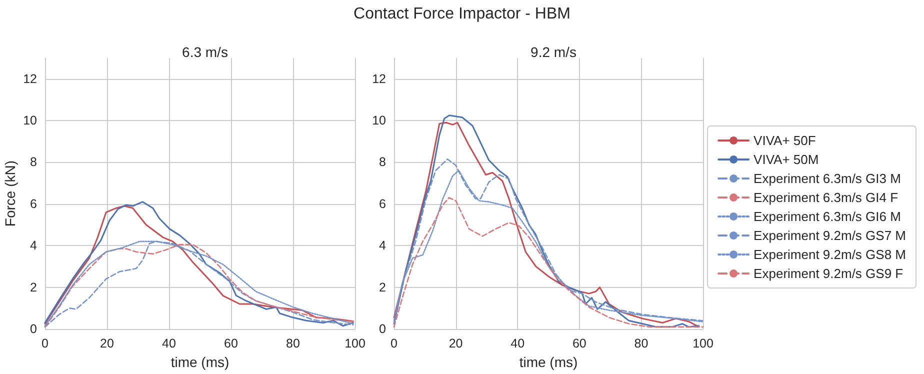 This screenshot has height=374, width=924. What do you see at coordinates (786, 159) in the screenshot?
I see `legend-label: VIVA+ 50M` at bounding box center [786, 159].